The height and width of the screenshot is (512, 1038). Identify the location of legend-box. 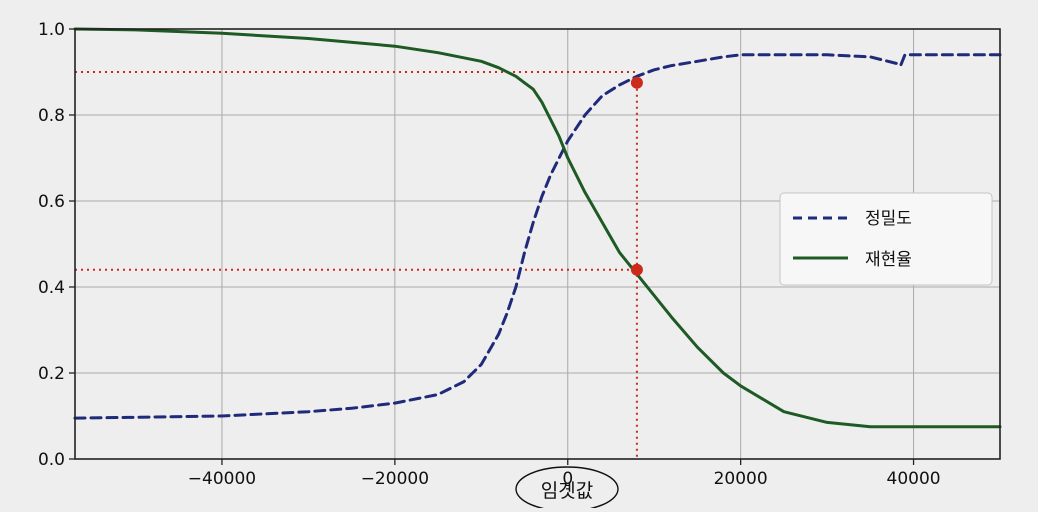
(886, 239).